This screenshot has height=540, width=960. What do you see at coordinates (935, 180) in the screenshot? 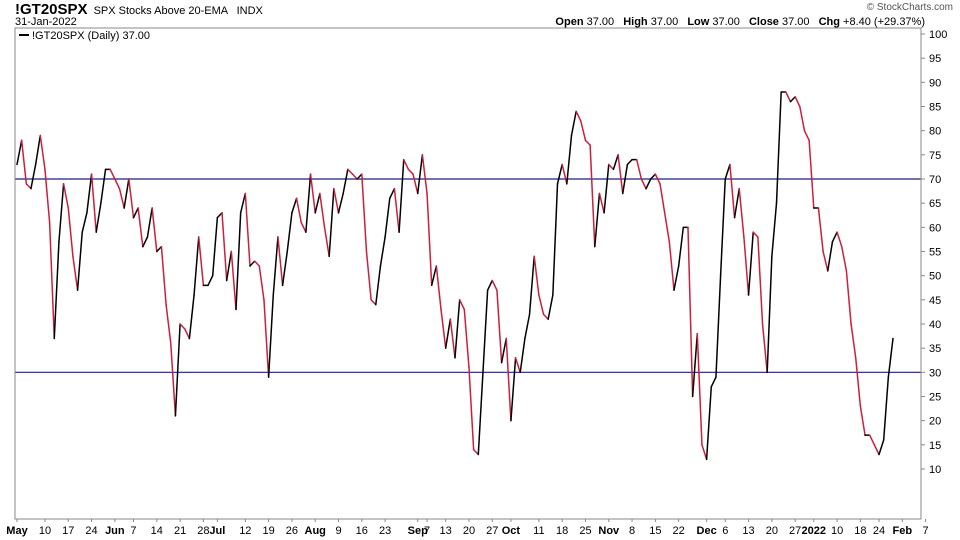
I see `y-tick-label: 70` at bounding box center [935, 180].